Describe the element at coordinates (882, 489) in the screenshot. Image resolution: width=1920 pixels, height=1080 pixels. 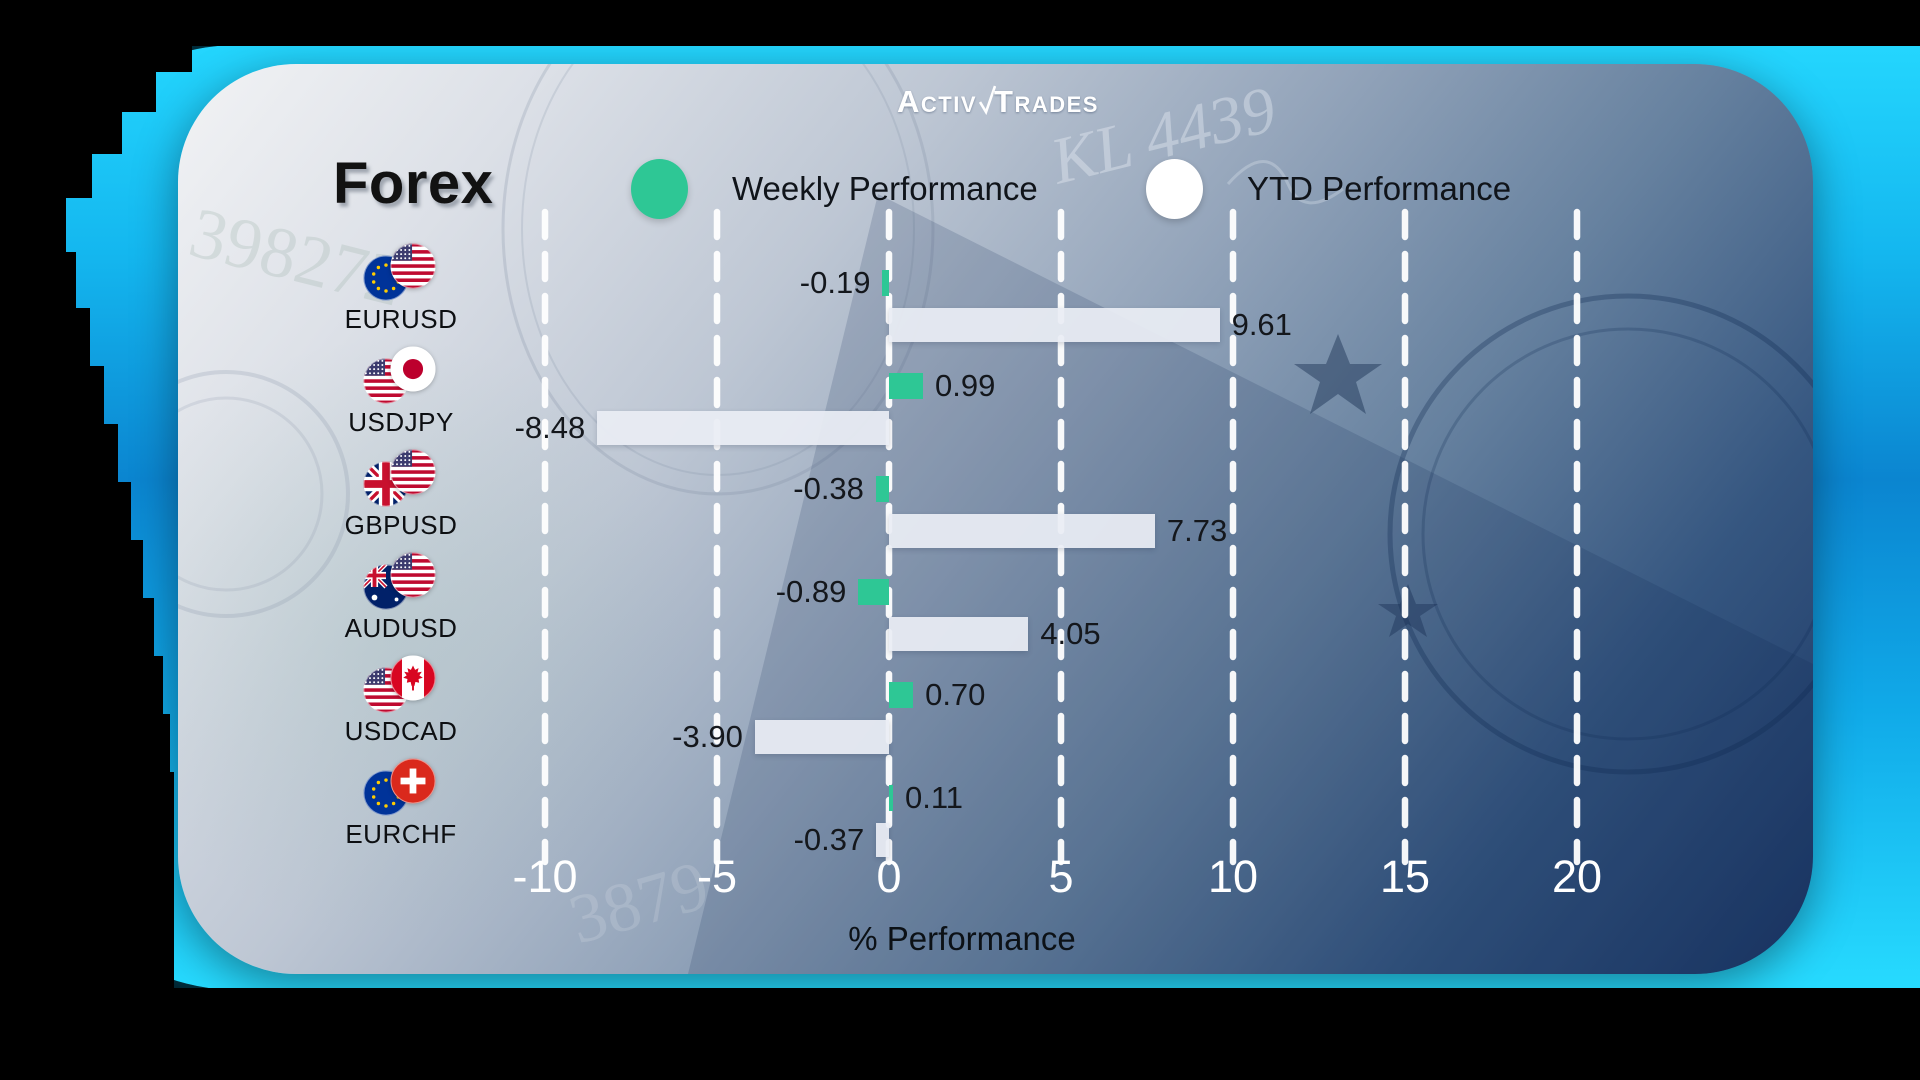
I see `gbpusd-weekly-bar` at that location.